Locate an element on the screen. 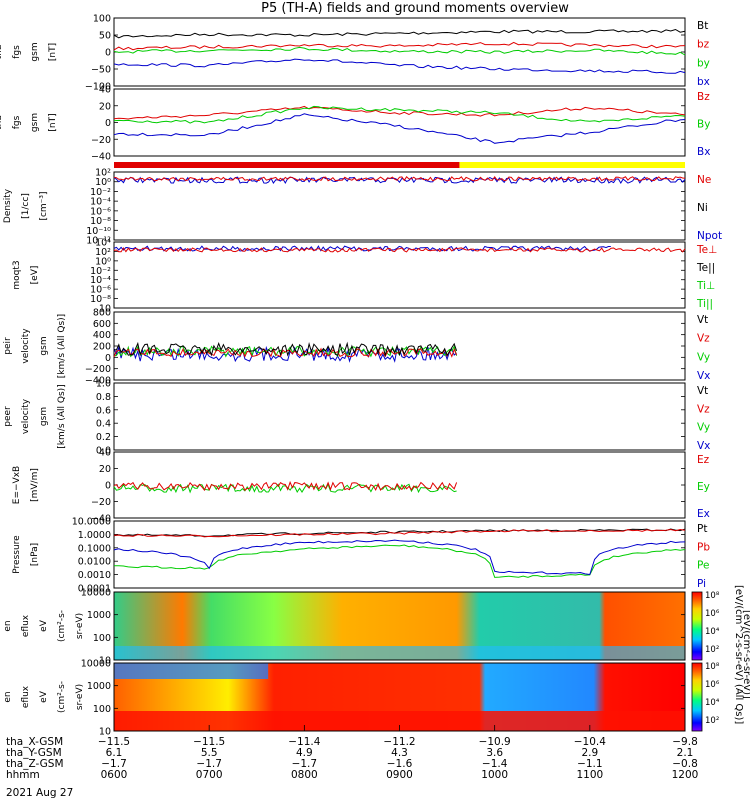  panel-frame-pressure is located at coordinates (399, 554).